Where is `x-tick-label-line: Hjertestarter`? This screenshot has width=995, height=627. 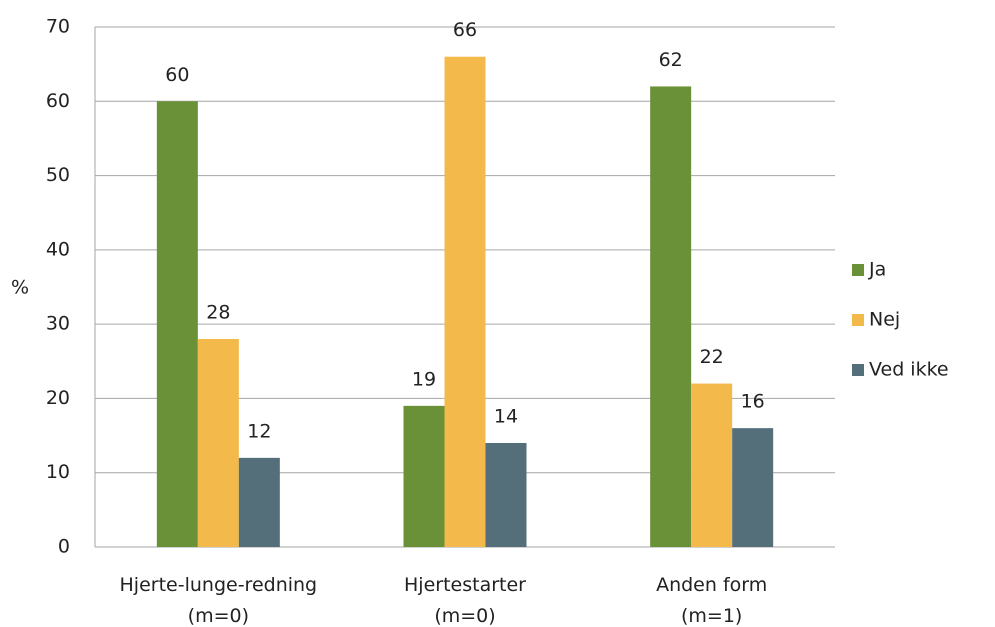 x-tick-label-line: Hjertestarter is located at coordinates (465, 585).